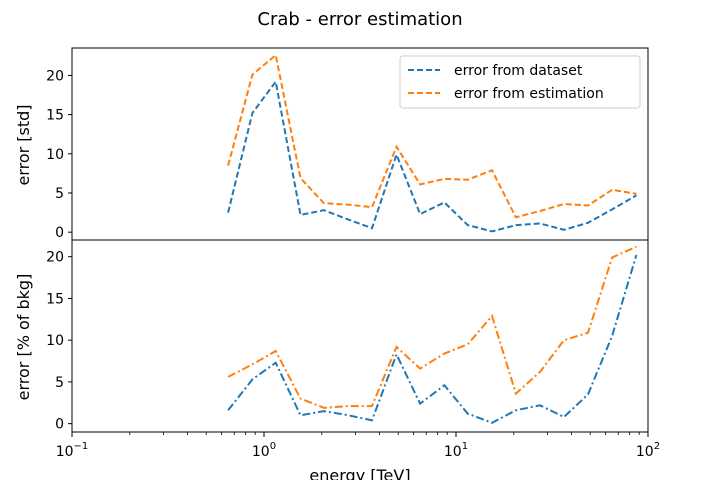 This screenshot has width=720, height=480. What do you see at coordinates (359, 19) in the screenshot?
I see `chart-title: Crab - error estimation` at bounding box center [359, 19].